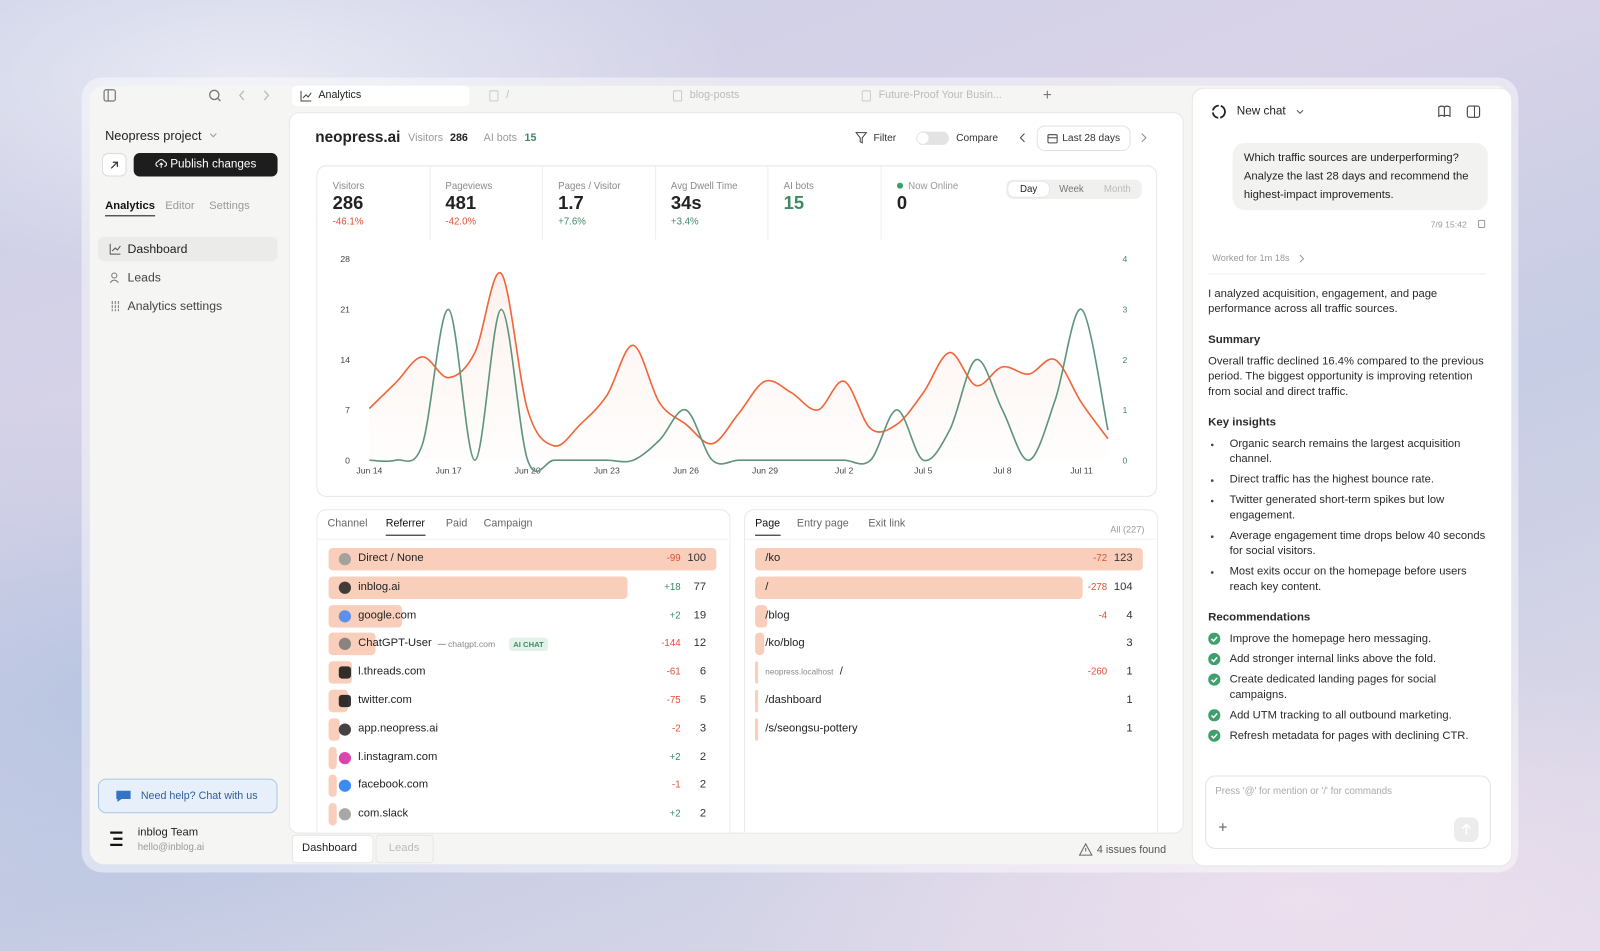 Image resolution: width=1600 pixels, height=951 pixels. Describe the element at coordinates (348, 222) in the screenshot. I see `stat-change: -46.1%` at that location.